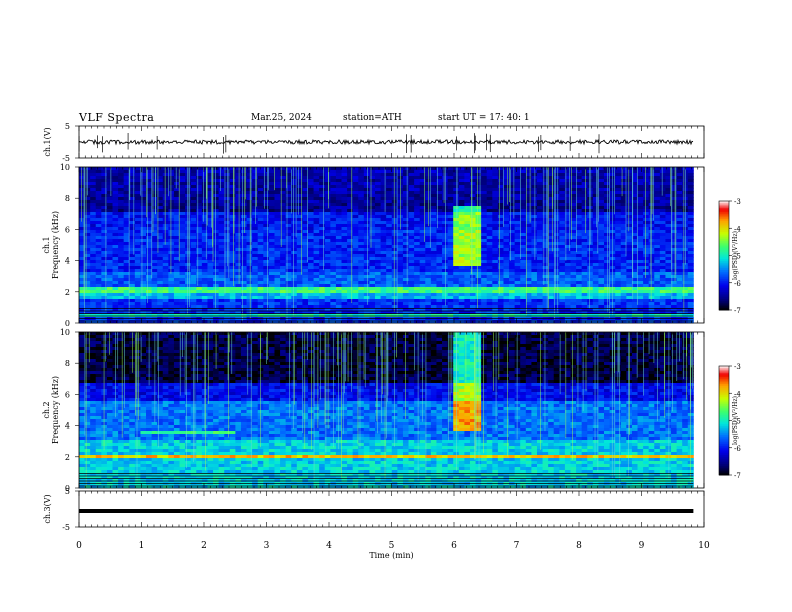 Image resolution: width=792 pixels, height=612 pixels. What do you see at coordinates (386, 142) in the screenshot?
I see `ch1-voltage-line` at bounding box center [386, 142].